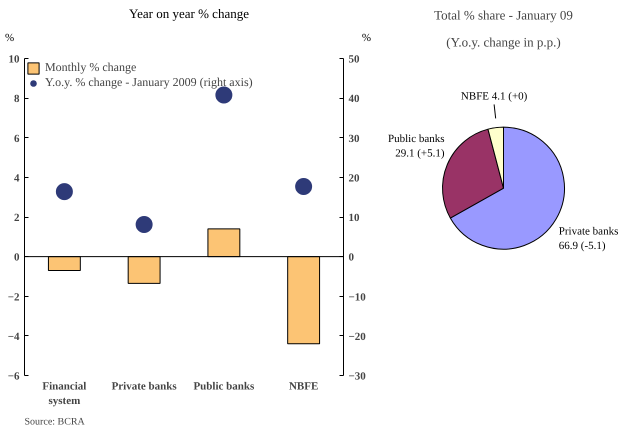  Describe the element at coordinates (354, 60) in the screenshot. I see `y2-tick-label: 50` at that location.